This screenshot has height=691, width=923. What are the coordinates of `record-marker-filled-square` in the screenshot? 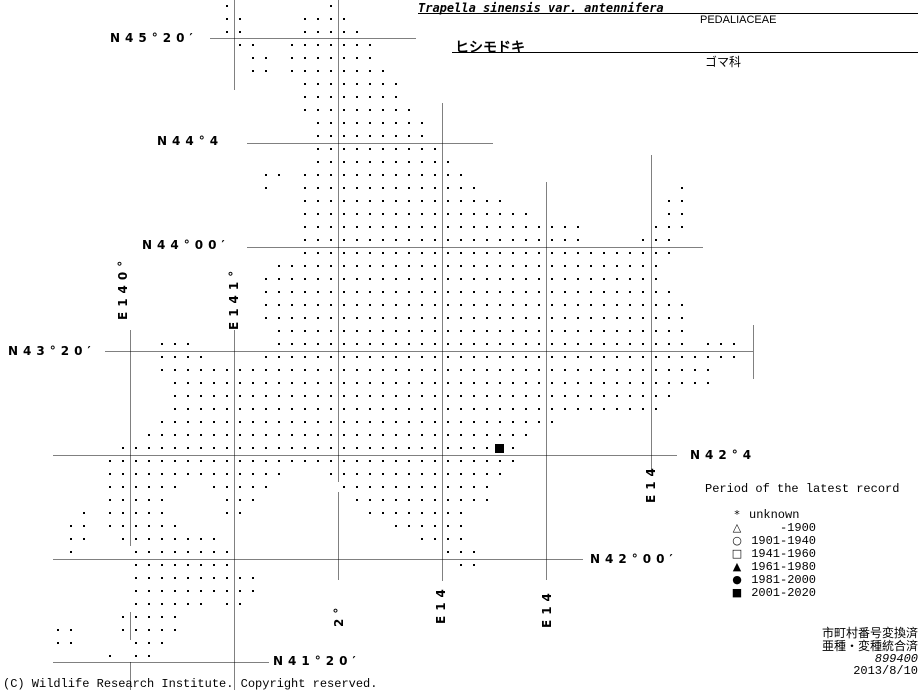 It's located at (499, 448).